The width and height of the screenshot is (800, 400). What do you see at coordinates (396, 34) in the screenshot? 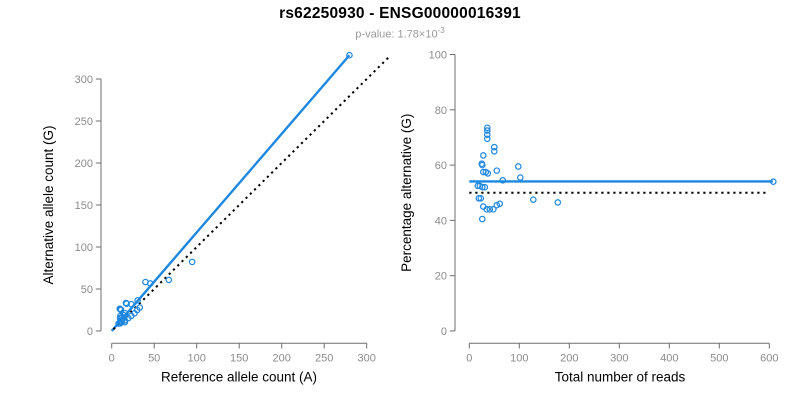
I see `pvalue-text: p-value: 1.78×10` at bounding box center [396, 34].